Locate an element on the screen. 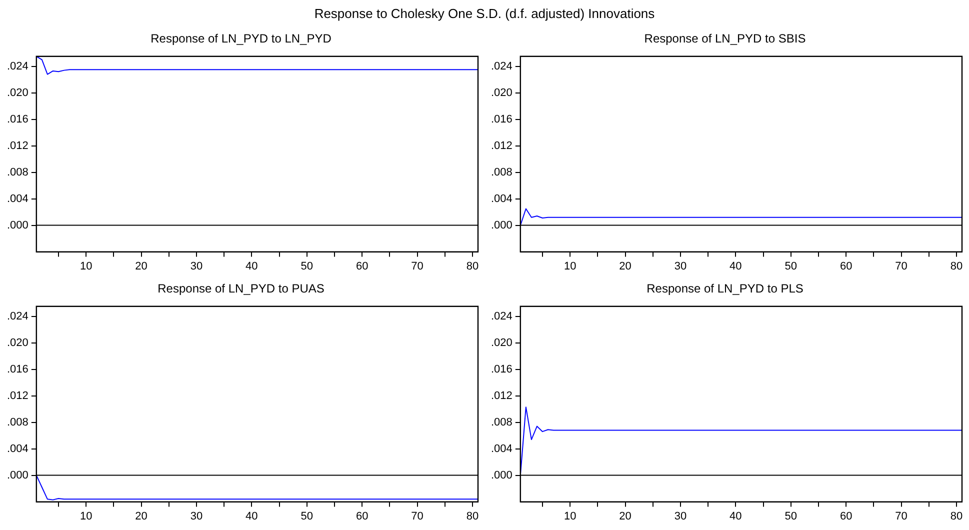 This screenshot has width=969, height=530. chart-title: Response of LN_PYD to LN_PYD is located at coordinates (241, 39).